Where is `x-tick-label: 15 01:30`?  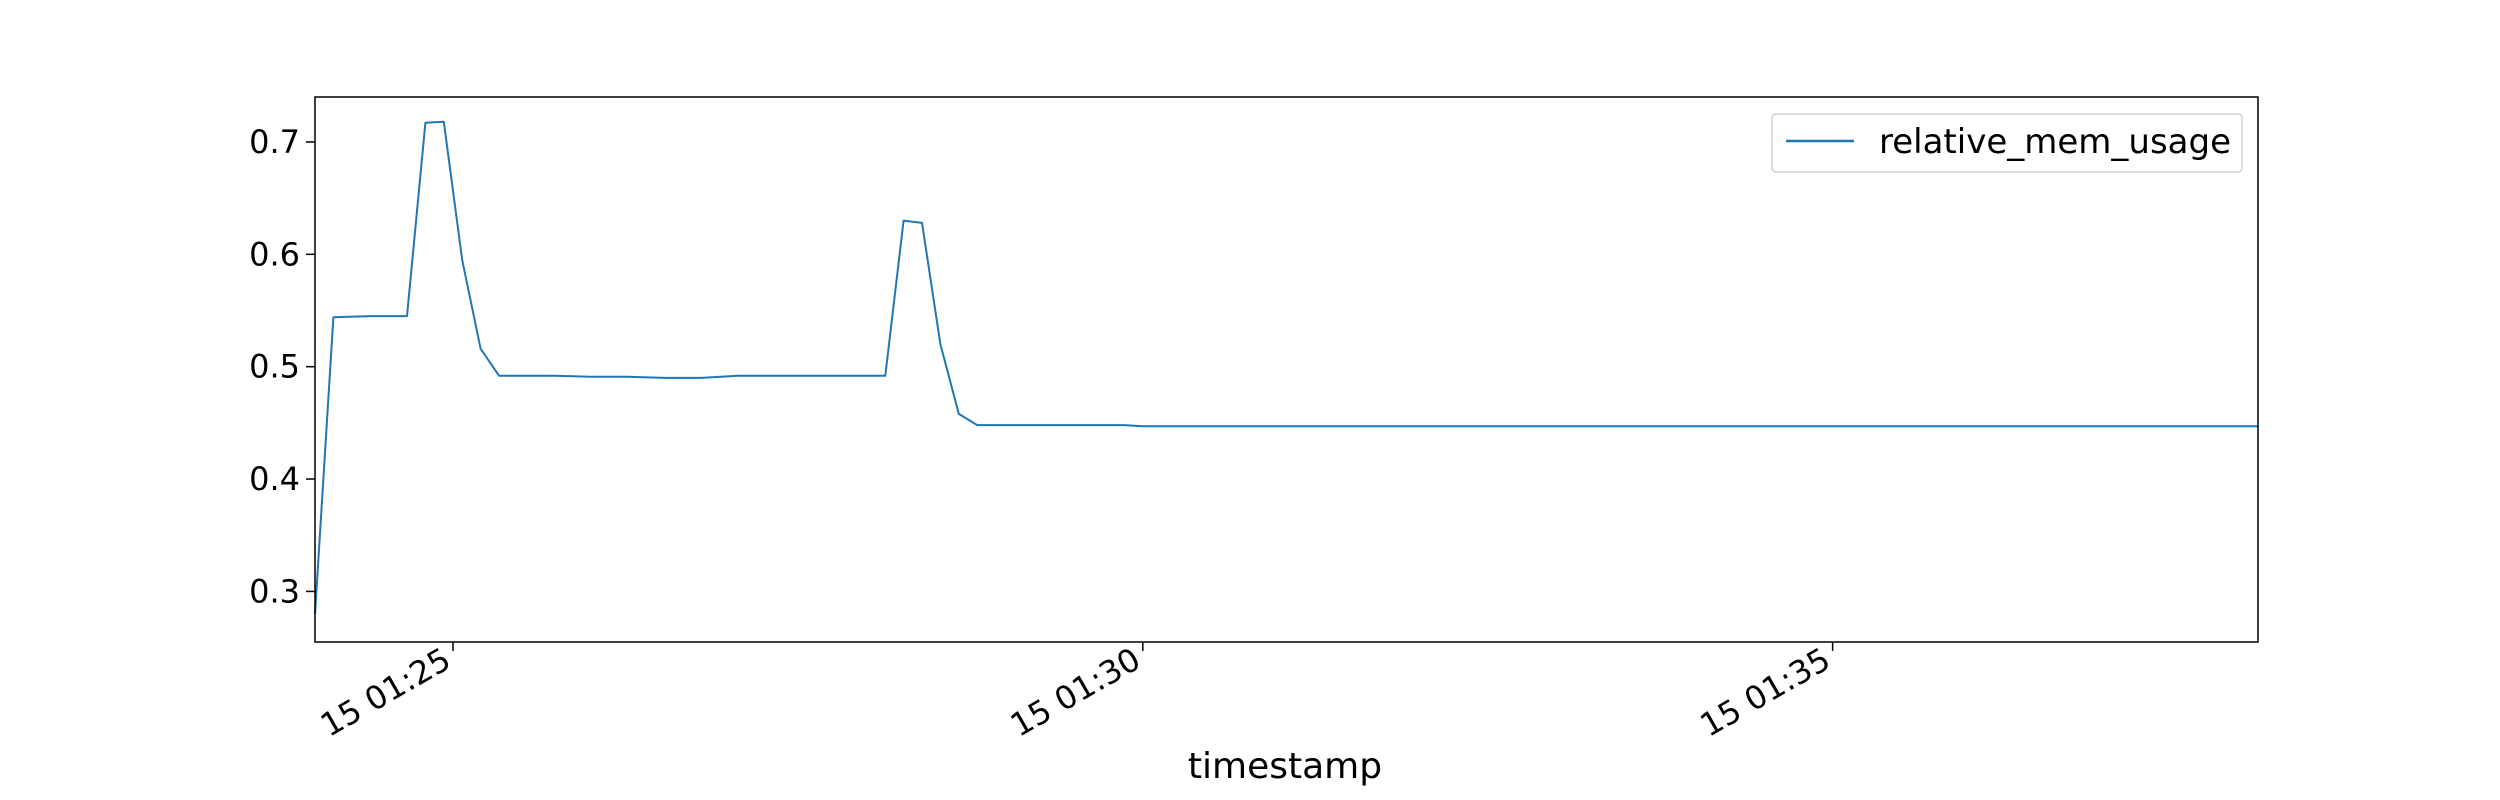 x-tick-label: 15 01:30 is located at coordinates (1075, 692).